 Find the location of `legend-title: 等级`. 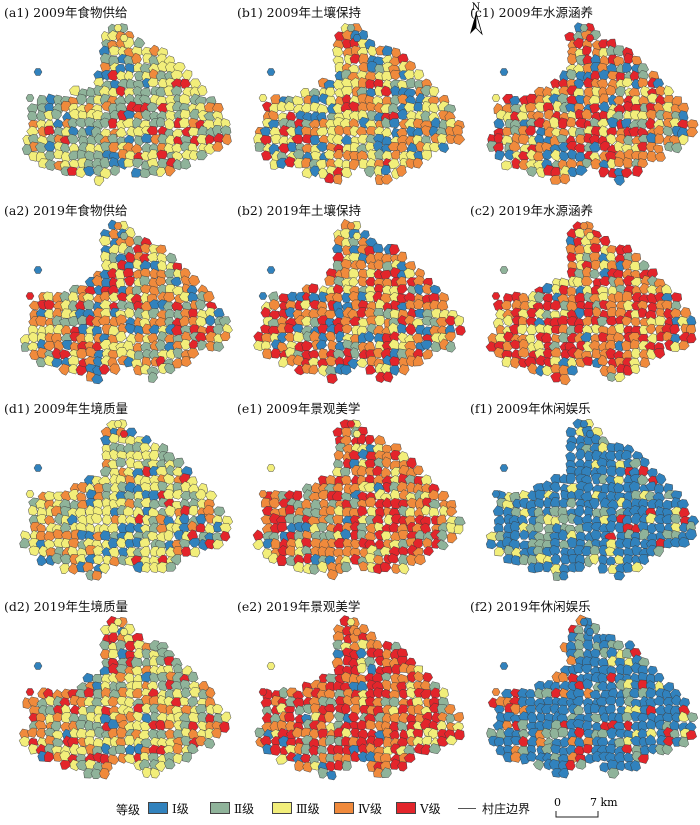

legend-title: 等级 is located at coordinates (128, 810).